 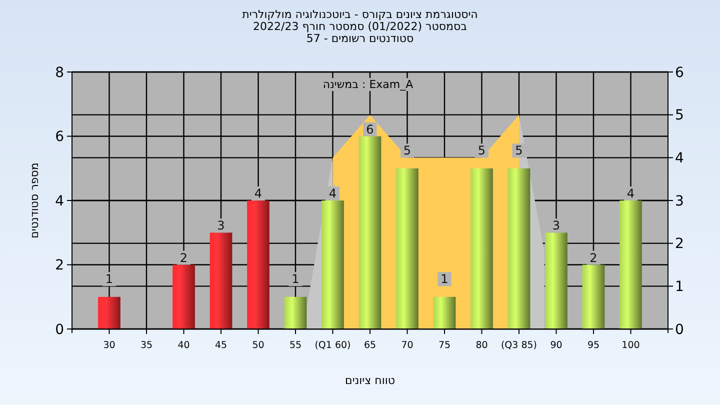 I want to click on x-tick-label: 30, so click(x=109, y=345).